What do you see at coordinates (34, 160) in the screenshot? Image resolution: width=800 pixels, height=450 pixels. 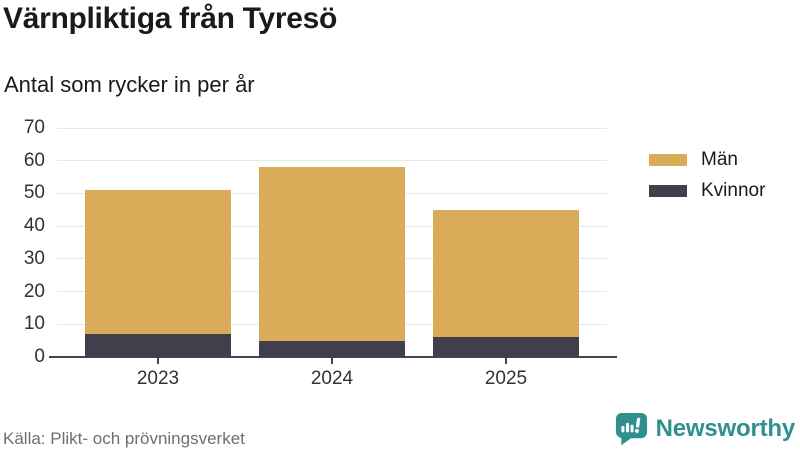 I see `y-tick-label-60: 60` at bounding box center [34, 160].